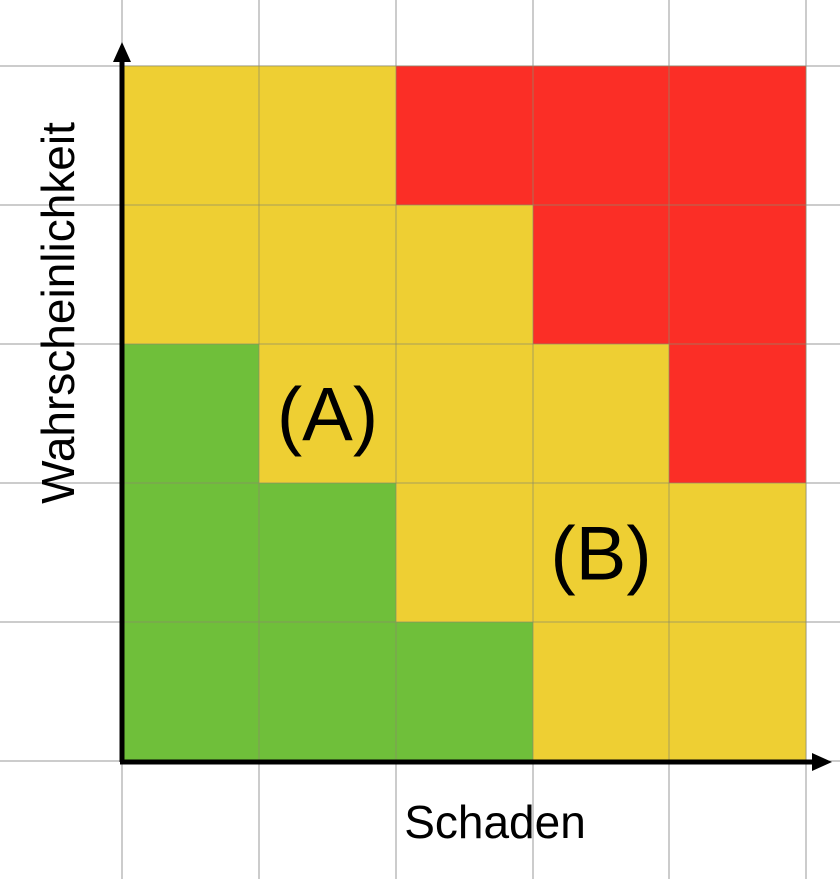 The width and height of the screenshot is (840, 879). I want to click on marker-label: (A), so click(327, 415).